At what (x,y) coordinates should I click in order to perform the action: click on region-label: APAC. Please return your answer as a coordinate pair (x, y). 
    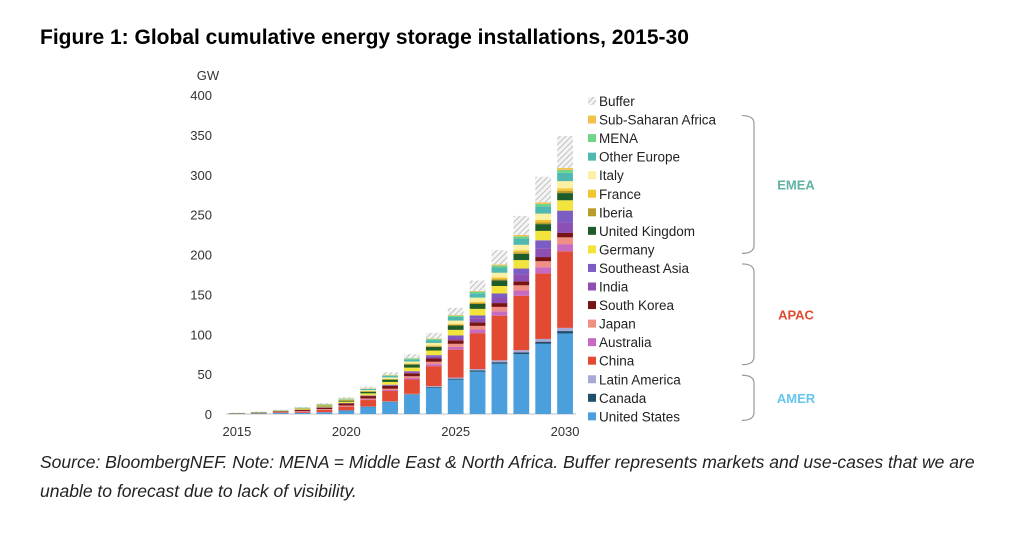
    Looking at the image, I should click on (796, 314).